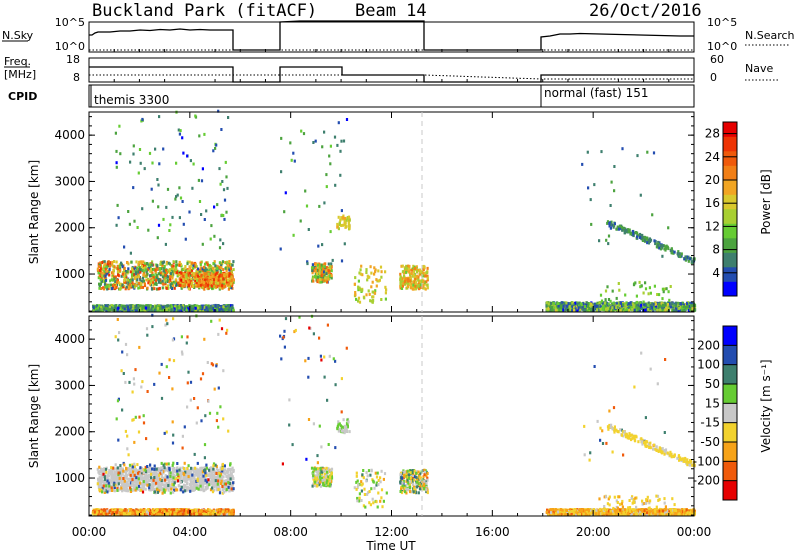 This screenshot has width=800, height=554. What do you see at coordinates (712, 203) in the screenshot?
I see `power-colorbar-tick-label: 16` at bounding box center [712, 203].